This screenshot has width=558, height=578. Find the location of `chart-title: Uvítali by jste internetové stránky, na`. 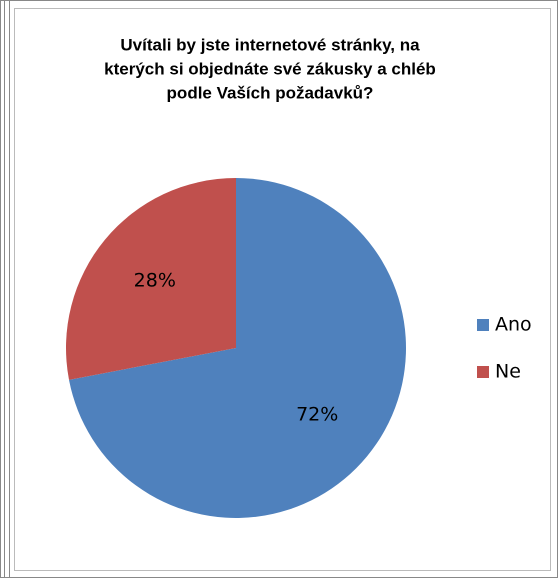

chart-title: Uvítali by jste internetové stránky, na is located at coordinates (270, 44).